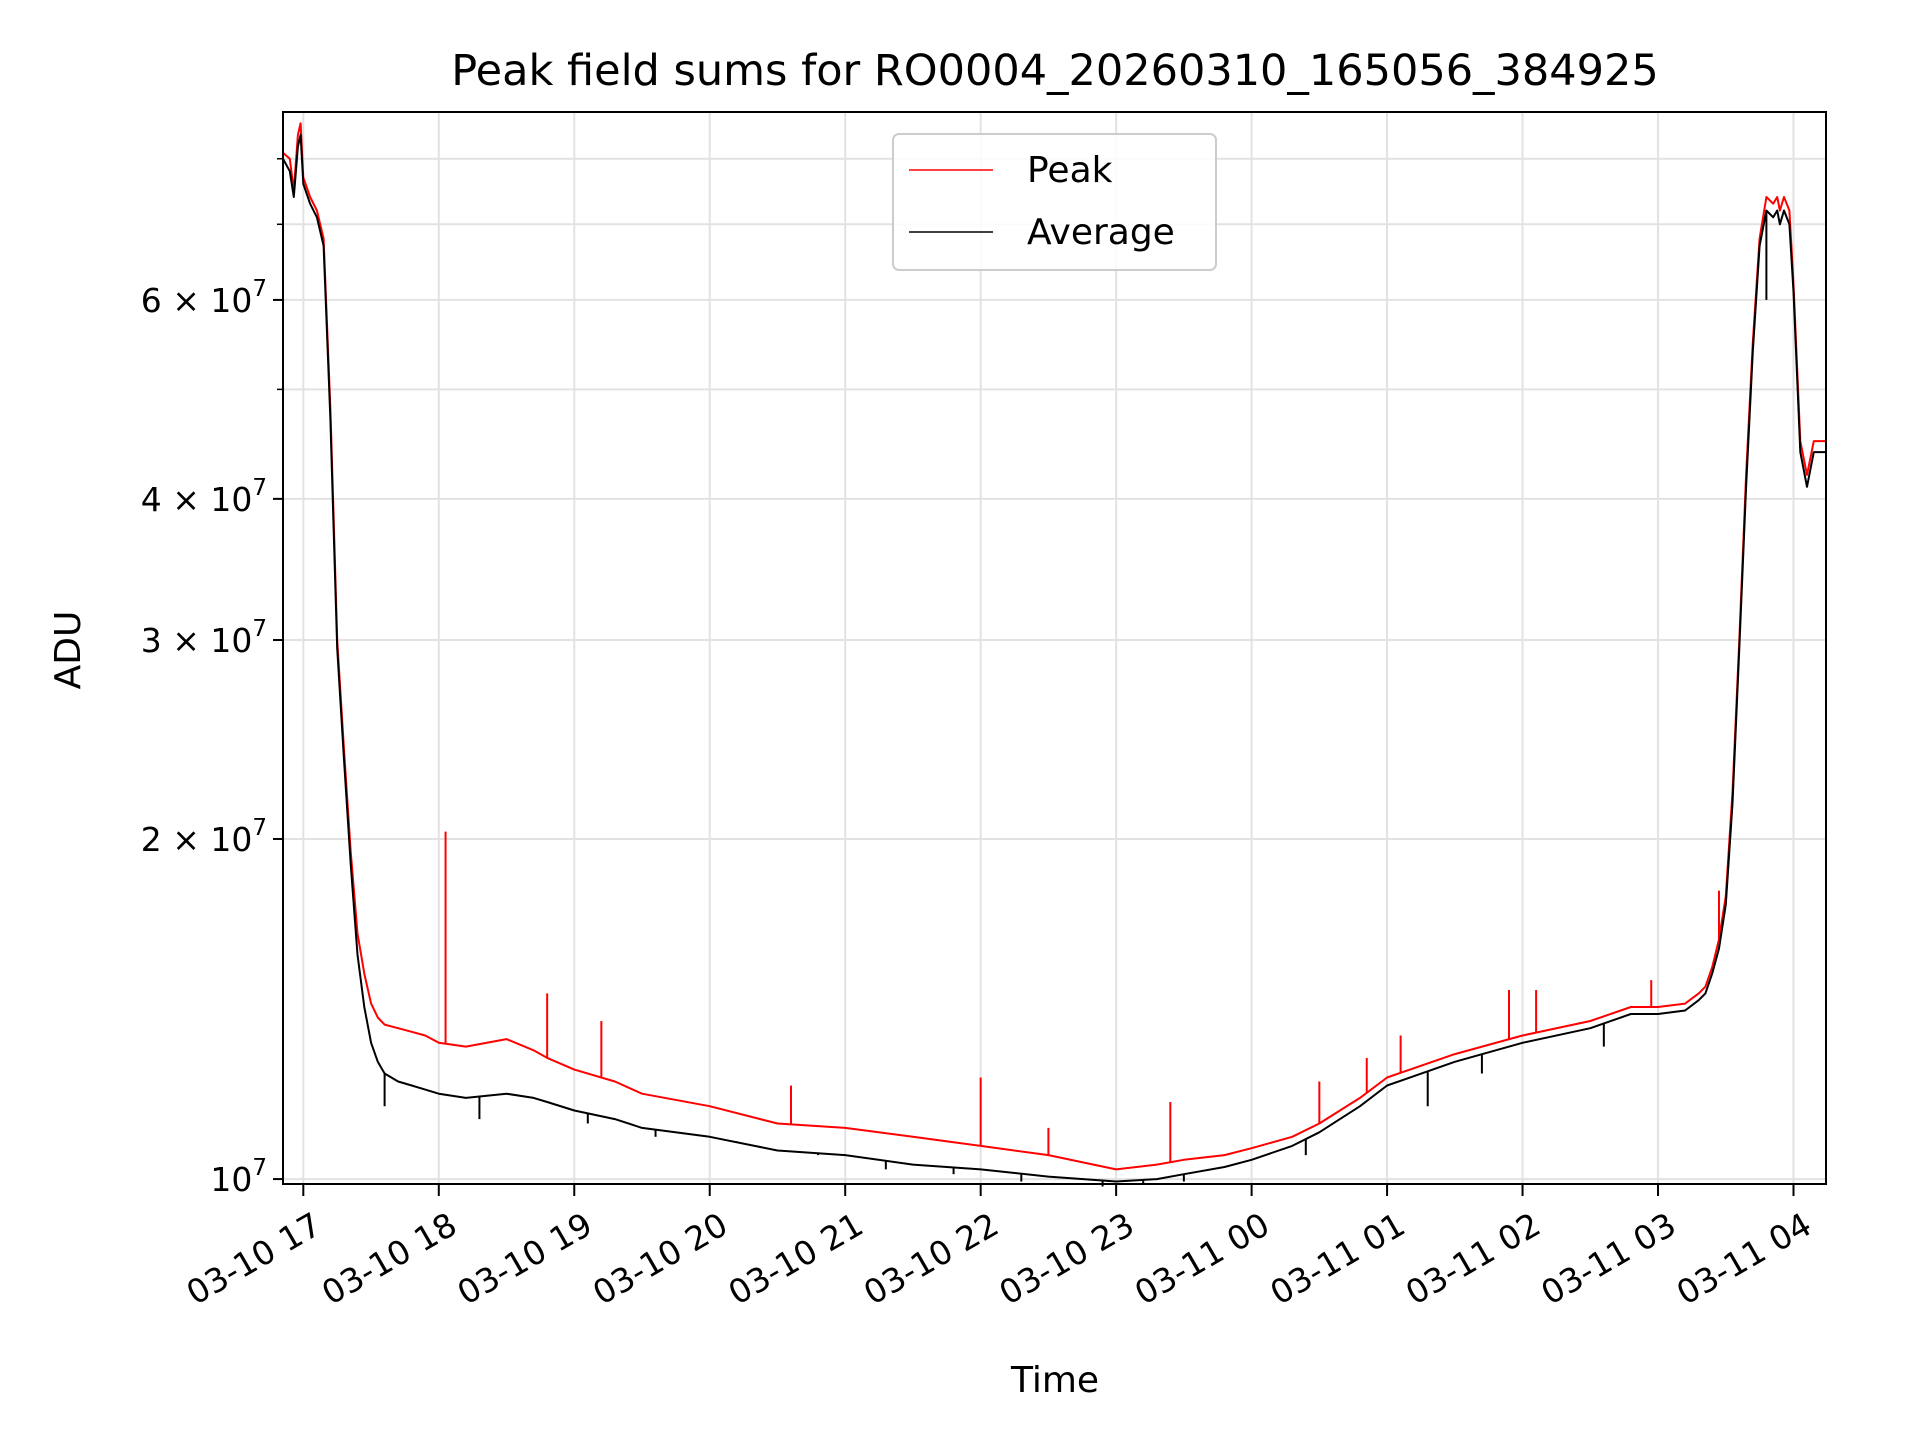 This screenshot has height=1440, width=1920. Describe the element at coordinates (197, 499) in the screenshot. I see `y-tick-label-base: 4 × 10` at that location.